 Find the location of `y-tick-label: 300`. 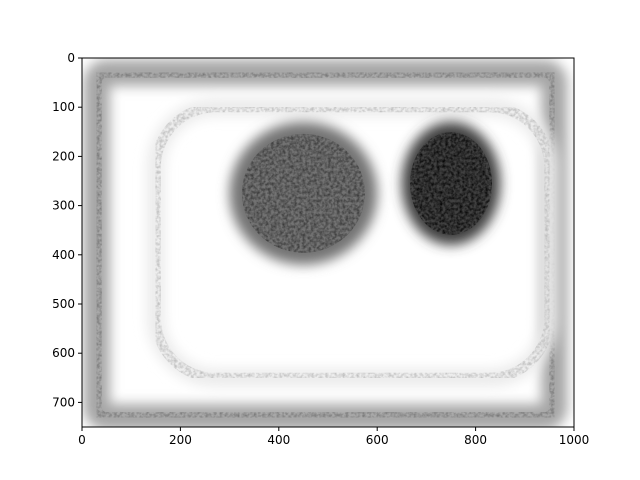

y-tick-label: 300 is located at coordinates (63, 206).